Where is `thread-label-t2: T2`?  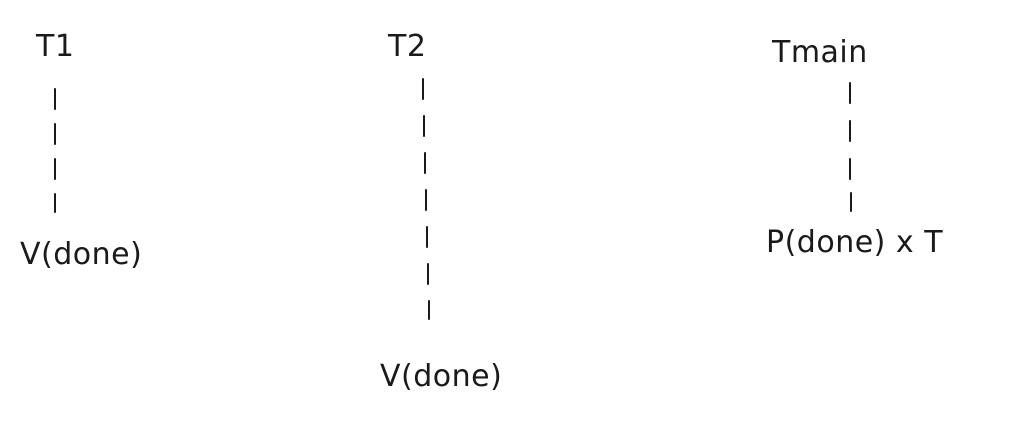 thread-label-t2: T2 is located at coordinates (407, 46).